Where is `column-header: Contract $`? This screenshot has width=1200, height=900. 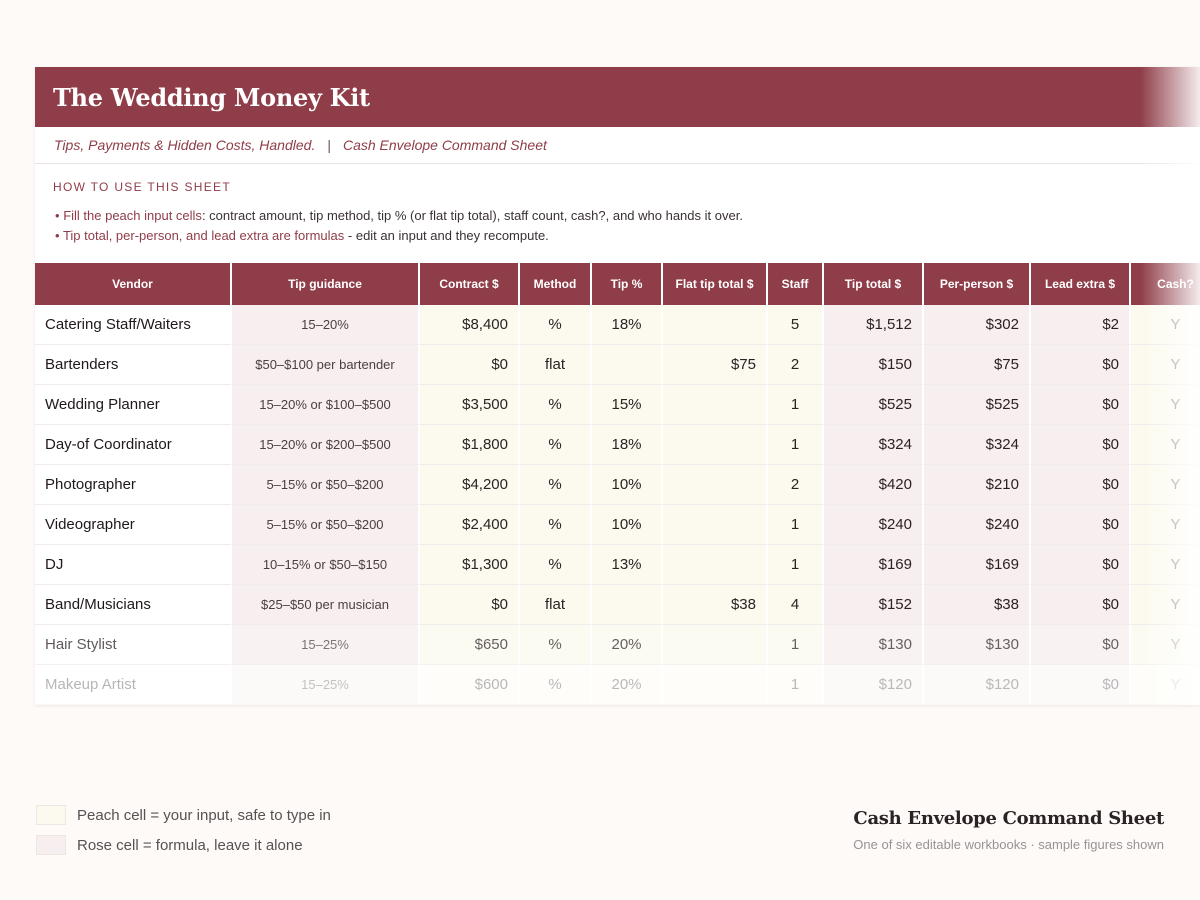 column-header: Contract $ is located at coordinates (470, 284).